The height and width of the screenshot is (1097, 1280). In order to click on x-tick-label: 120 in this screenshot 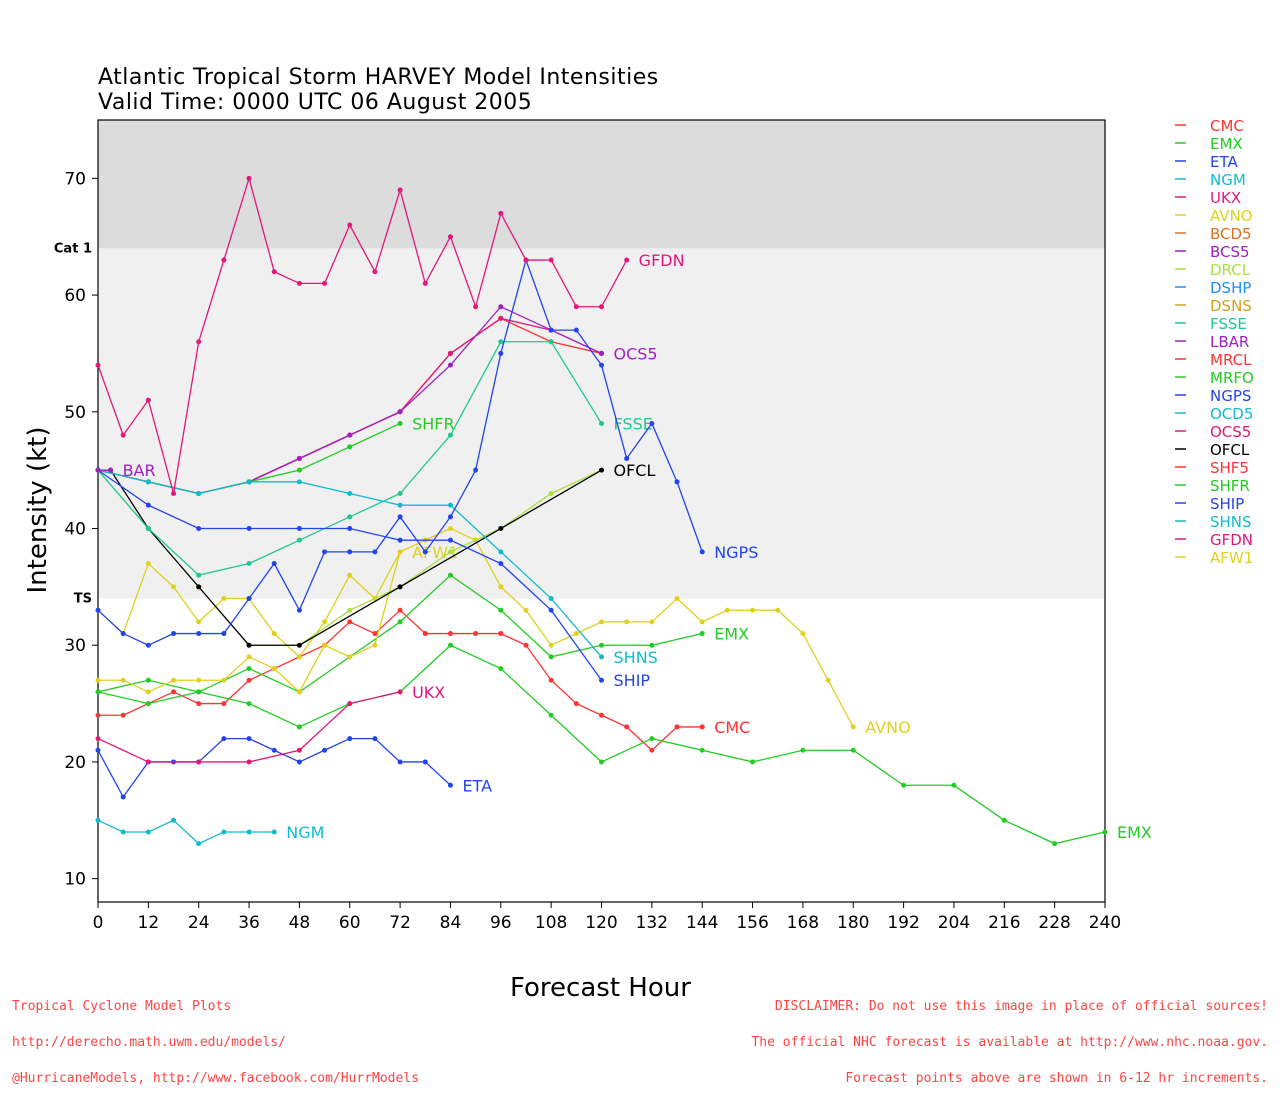, I will do `click(601, 923)`.